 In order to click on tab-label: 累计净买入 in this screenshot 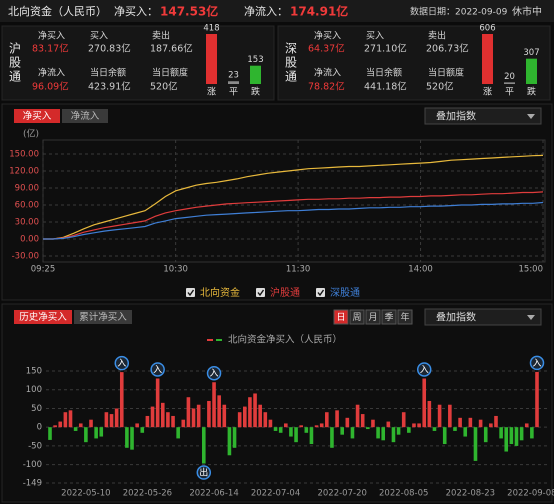, I will do `click(103, 317)`.